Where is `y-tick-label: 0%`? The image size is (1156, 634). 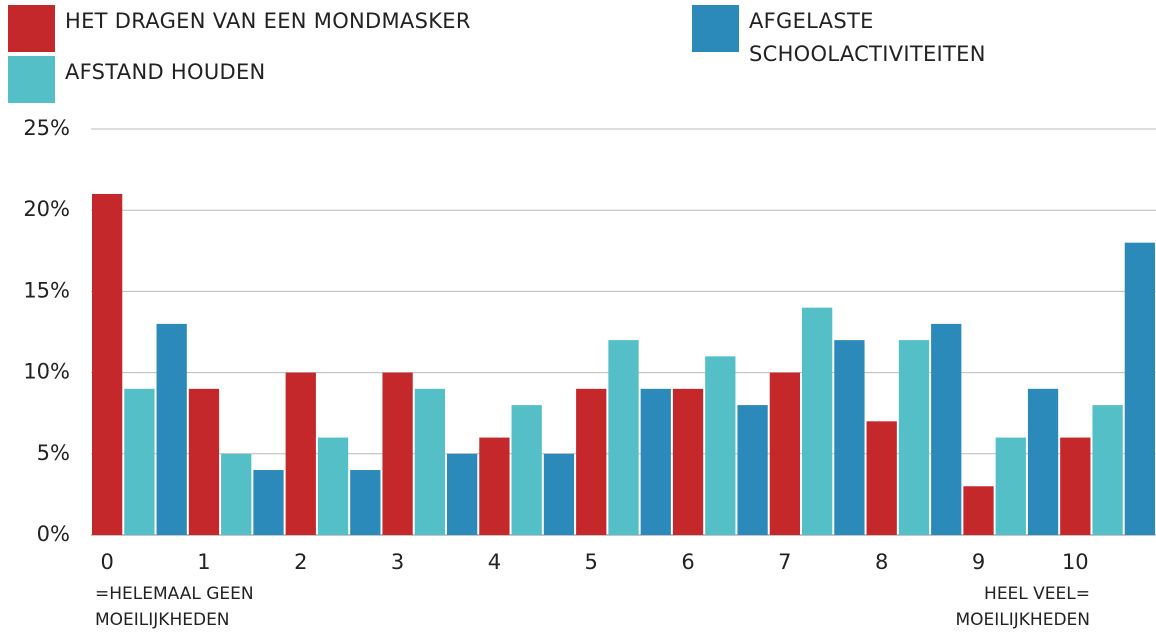 y-tick-label: 0% is located at coordinates (53, 534).